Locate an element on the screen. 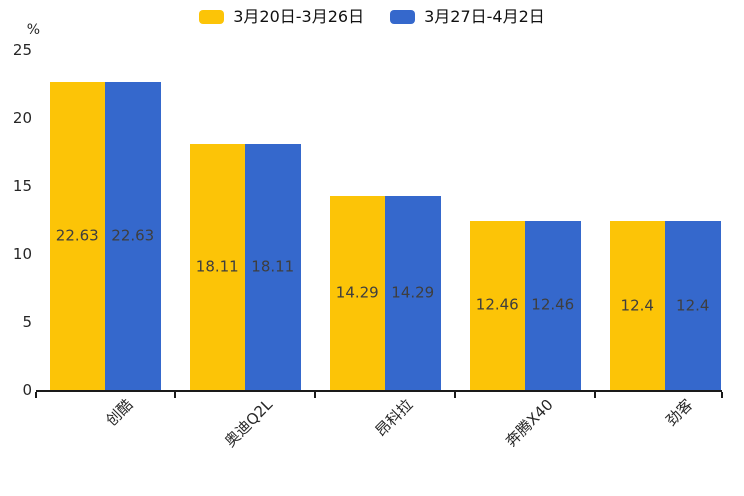  chart-legend: 3月20日-3月26日 3月27日-4月2日 is located at coordinates (372, 17).